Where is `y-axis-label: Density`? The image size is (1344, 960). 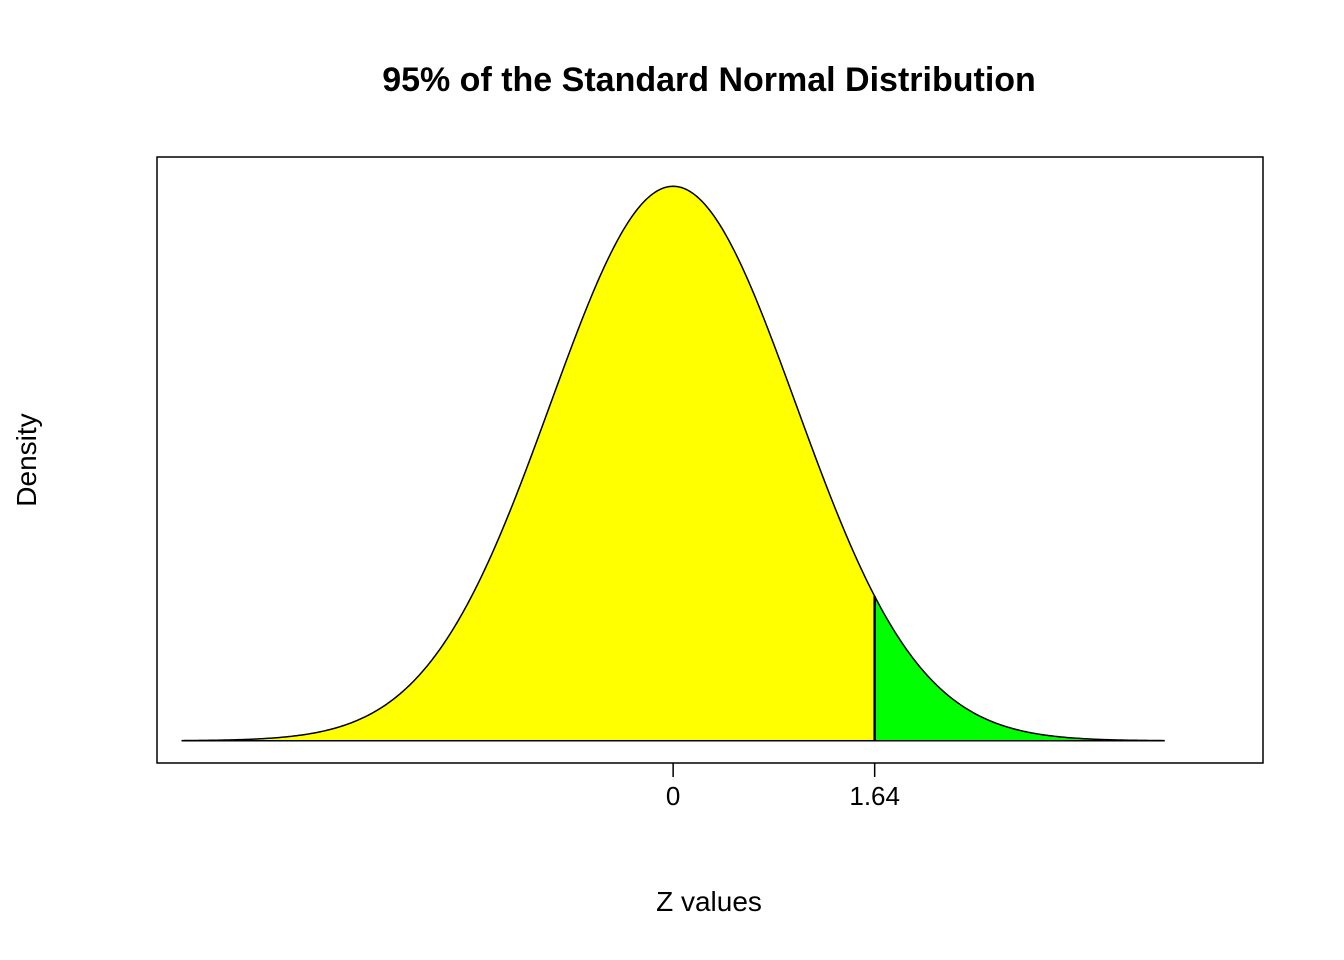
y-axis-label: Density is located at coordinates (26, 459).